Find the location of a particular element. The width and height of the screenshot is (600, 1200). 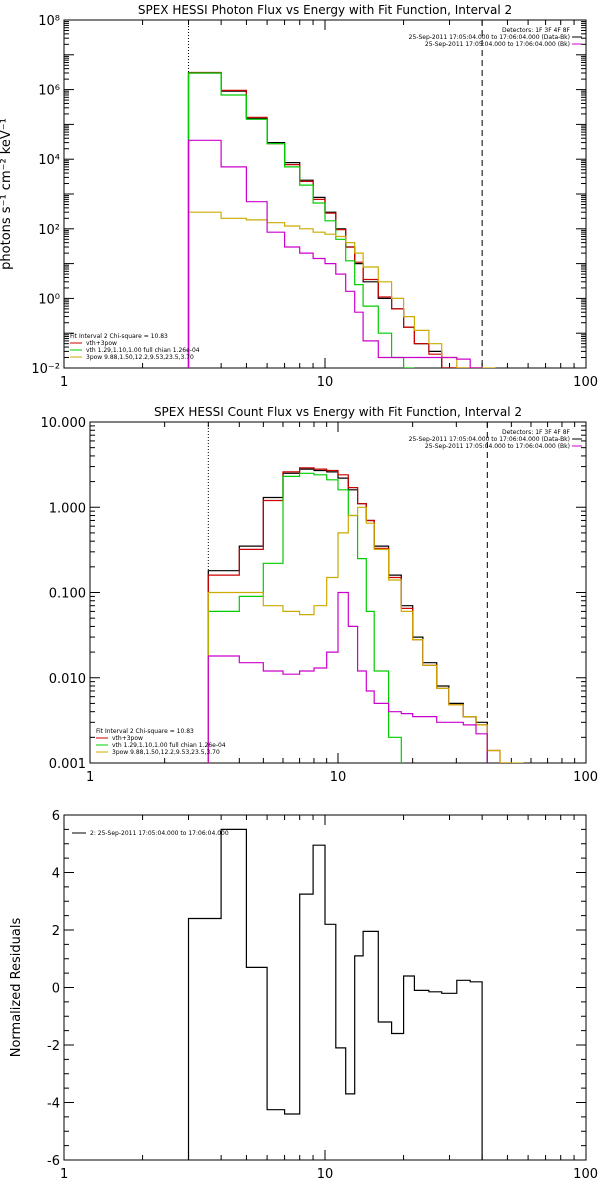

y-tick-label: 4 is located at coordinates (56, 874).